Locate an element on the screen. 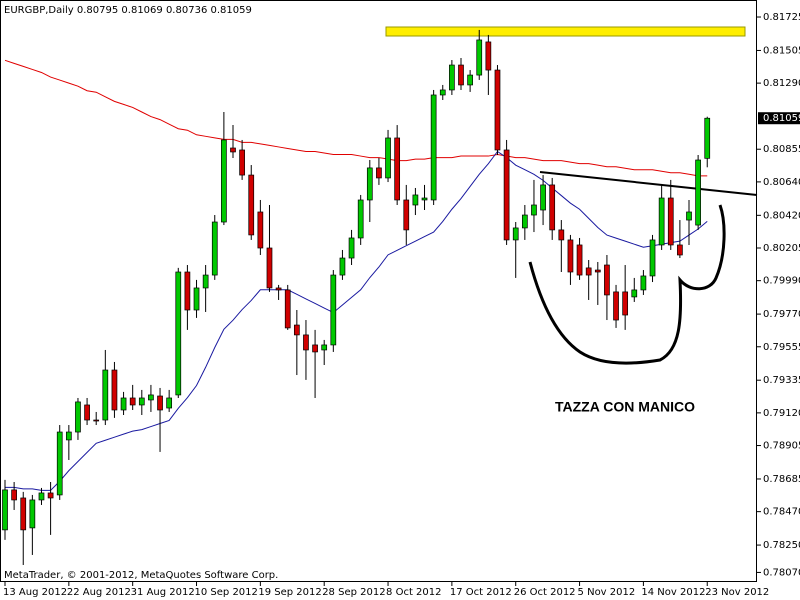 The height and width of the screenshot is (600, 800). neckline is located at coordinates (648, 183).